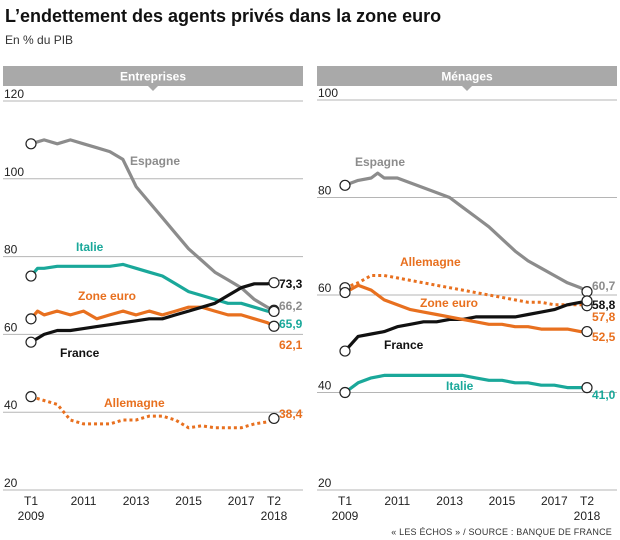 The width and height of the screenshot is (620, 540). Describe the element at coordinates (39, 40) in the screenshot. I see `chart-subtitle: En % du PIB` at that location.